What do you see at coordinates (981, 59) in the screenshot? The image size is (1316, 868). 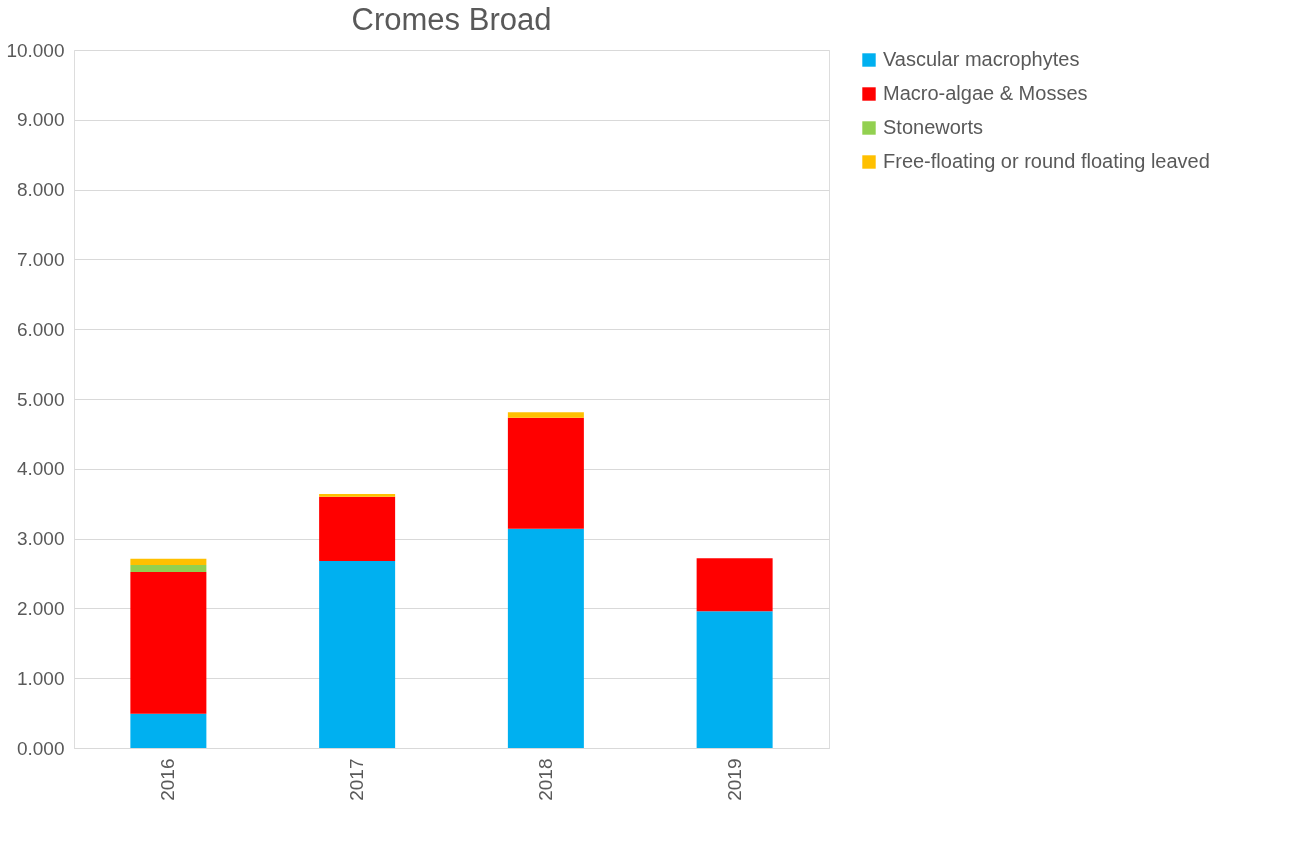 I see `legend-label: Vascular macrophytes` at bounding box center [981, 59].